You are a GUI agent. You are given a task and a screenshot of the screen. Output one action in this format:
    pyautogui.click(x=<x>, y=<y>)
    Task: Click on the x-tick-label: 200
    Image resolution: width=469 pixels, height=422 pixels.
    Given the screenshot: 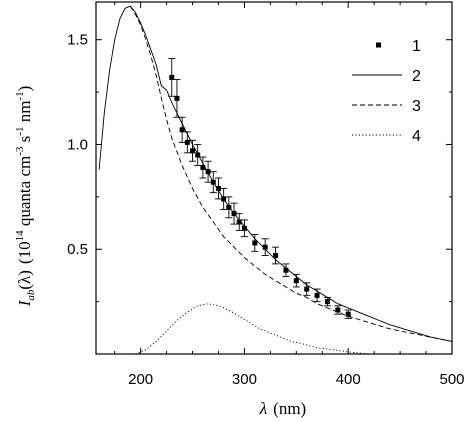 What is the action you would take?
    pyautogui.click(x=140, y=379)
    